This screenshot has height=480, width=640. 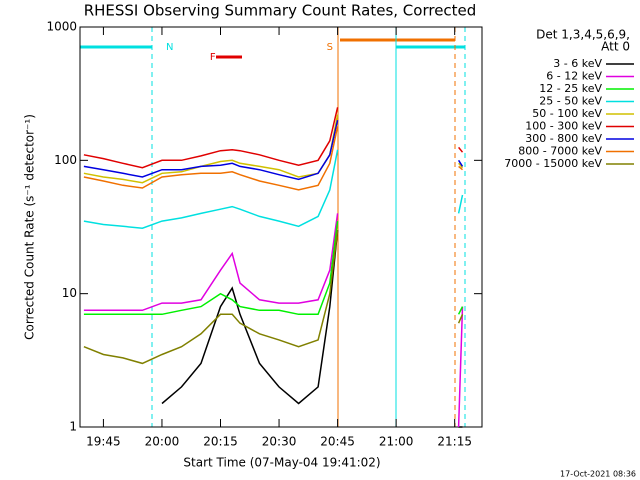 What do you see at coordinates (454, 442) in the screenshot?
I see `x-tick-label: 21:15` at bounding box center [454, 442].